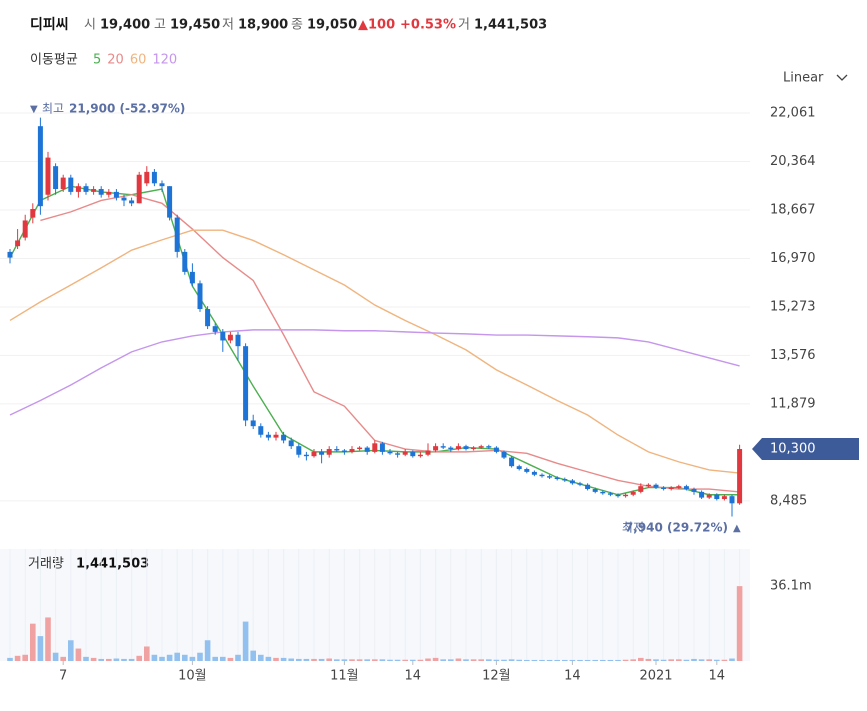 The height and width of the screenshot is (711, 867). Describe the element at coordinates (46, 564) in the screenshot. I see `volume-pane-label: 거래량` at that location.